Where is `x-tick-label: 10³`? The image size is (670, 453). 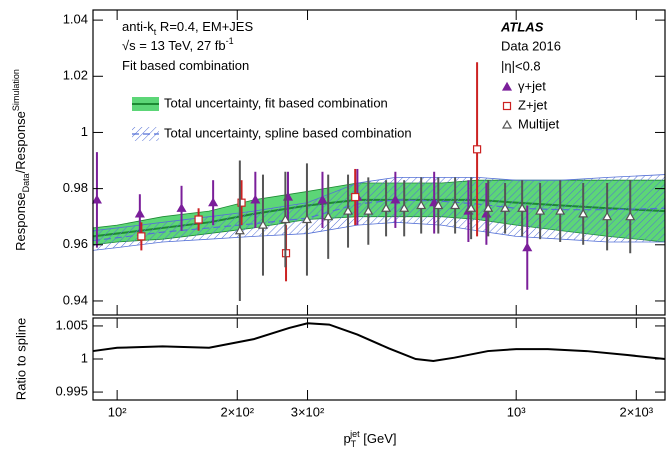
x-tick-label: 10³ is located at coordinates (516, 411).